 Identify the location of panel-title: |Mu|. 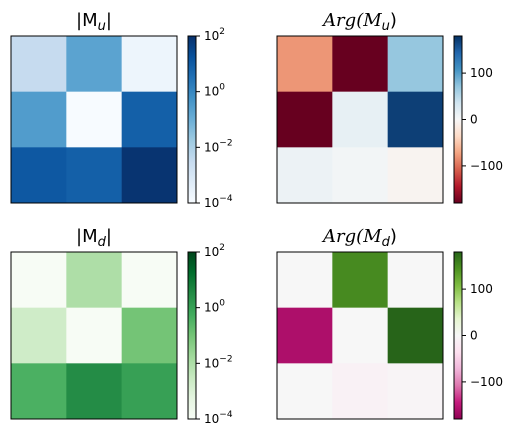
(94, 22).